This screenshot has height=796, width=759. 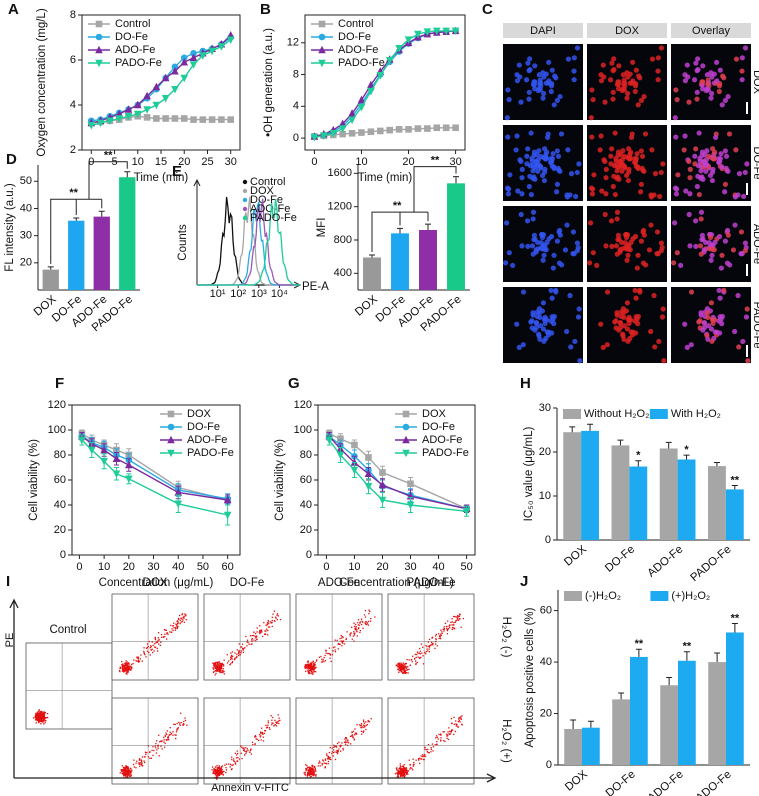 What do you see at coordinates (73, 60) in the screenshot?
I see `y-tick-label: 6` at bounding box center [73, 60].